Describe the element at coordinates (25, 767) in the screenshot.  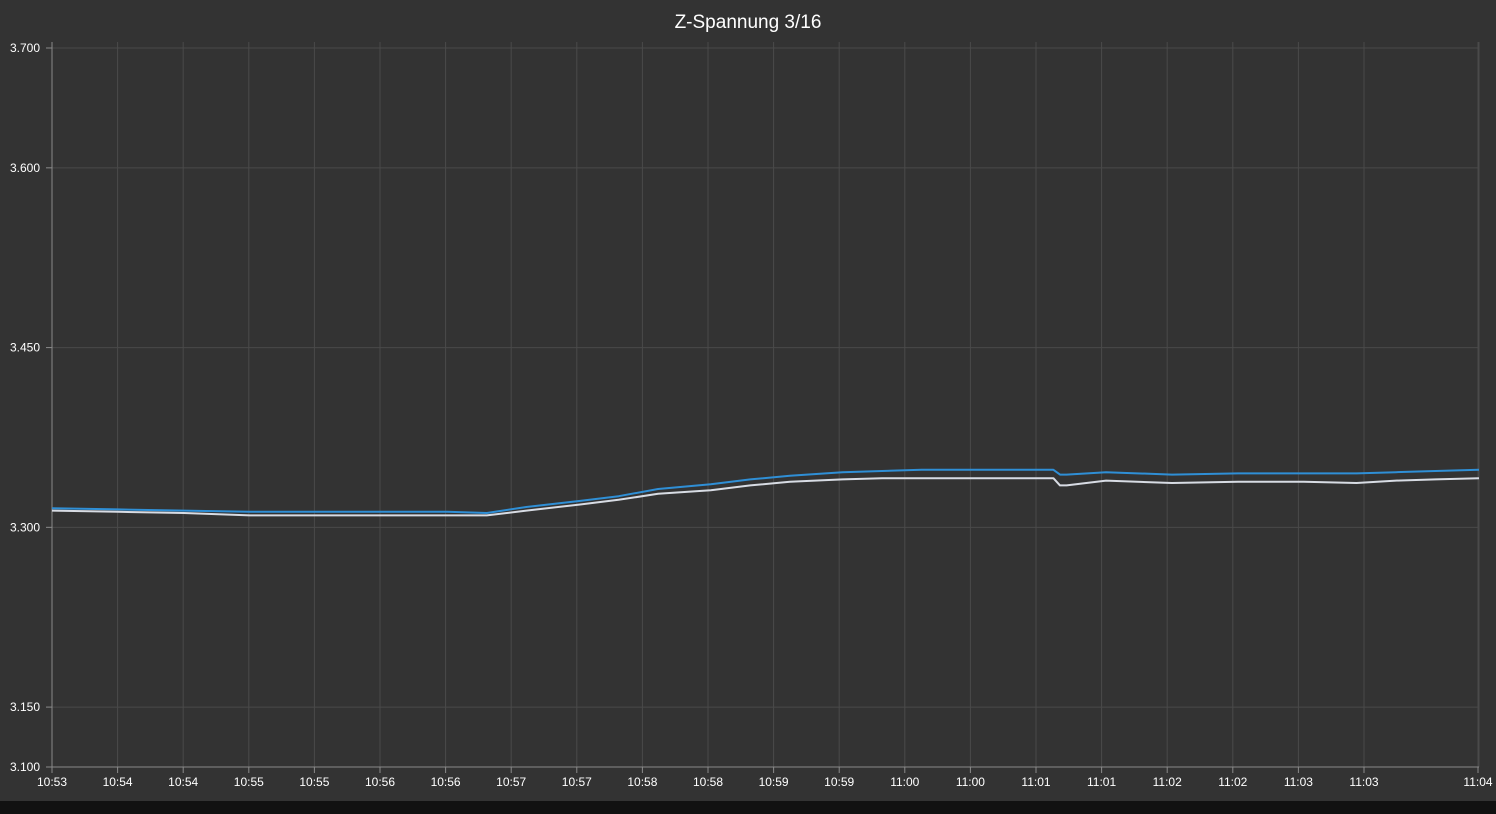
I see `y-tick-label: 3.100` at that location.